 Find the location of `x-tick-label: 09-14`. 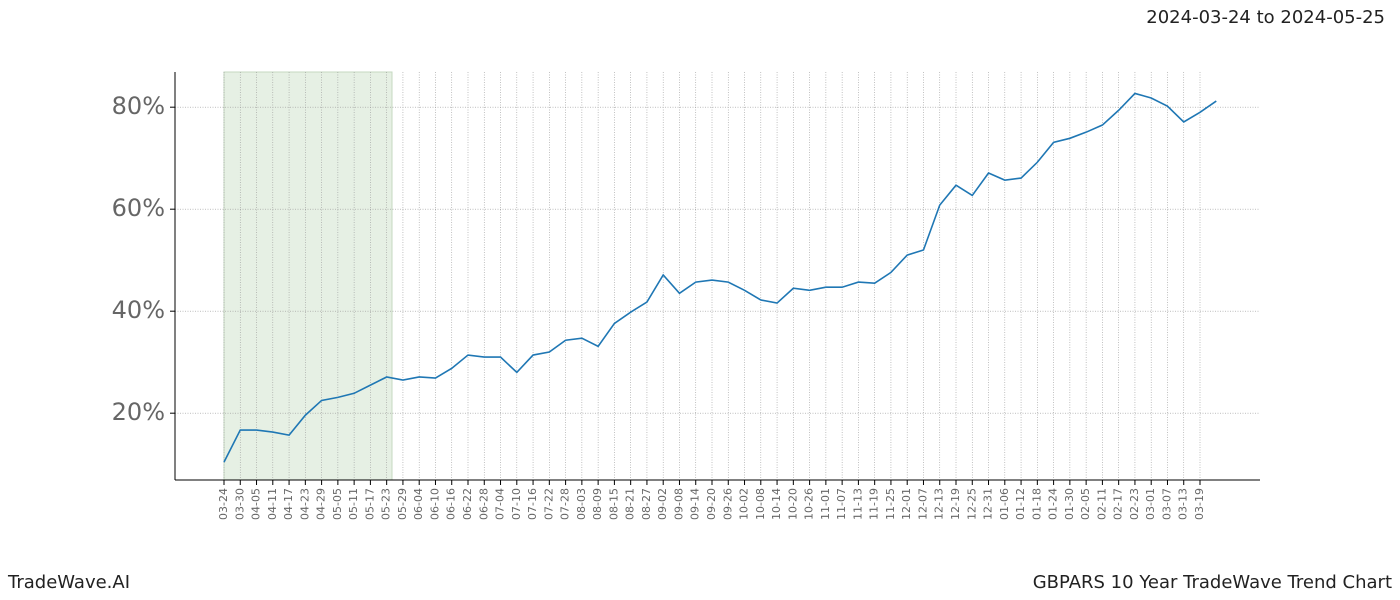

x-tick-label: 09-14 is located at coordinates (695, 504).